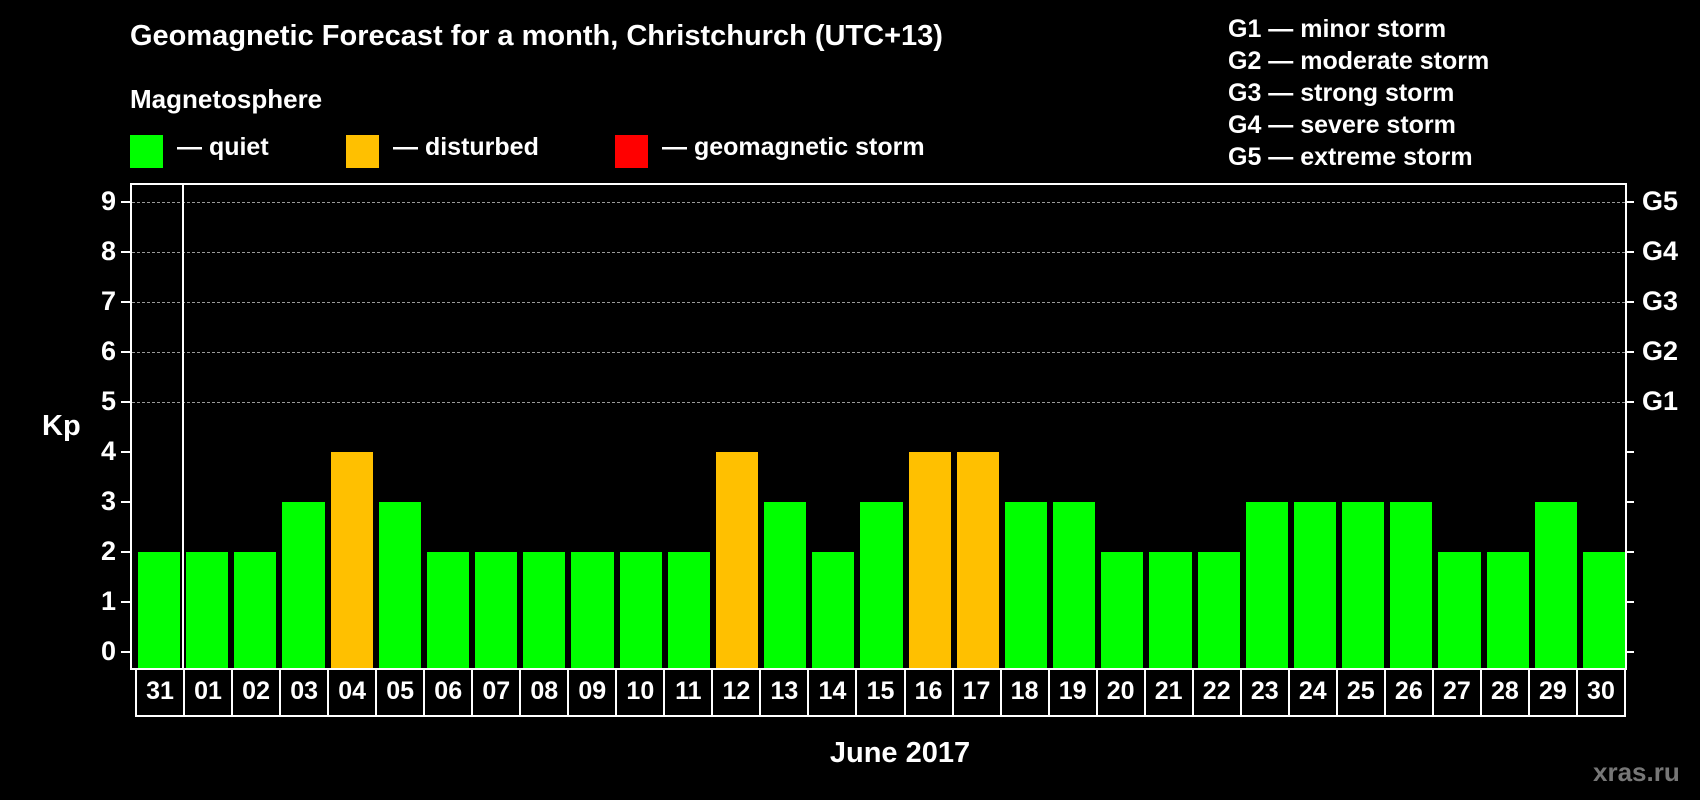 The image size is (1700, 800). What do you see at coordinates (1074, 691) in the screenshot?
I see `date-cell: 19` at bounding box center [1074, 691].